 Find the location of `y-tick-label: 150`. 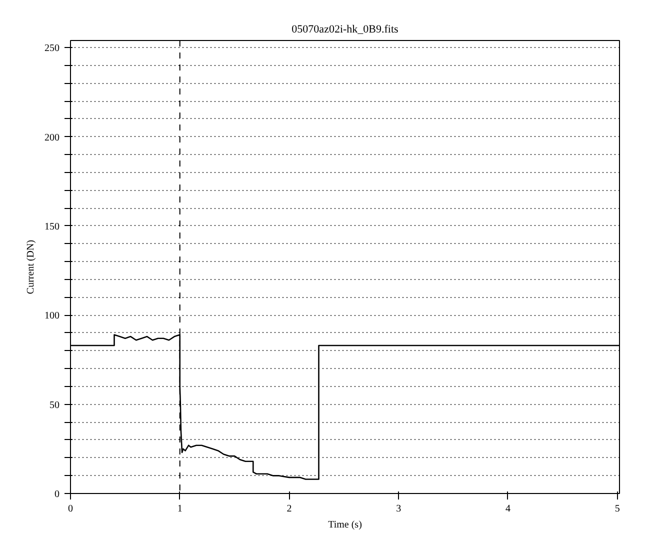

y-tick-label: 150 is located at coordinates (52, 226).